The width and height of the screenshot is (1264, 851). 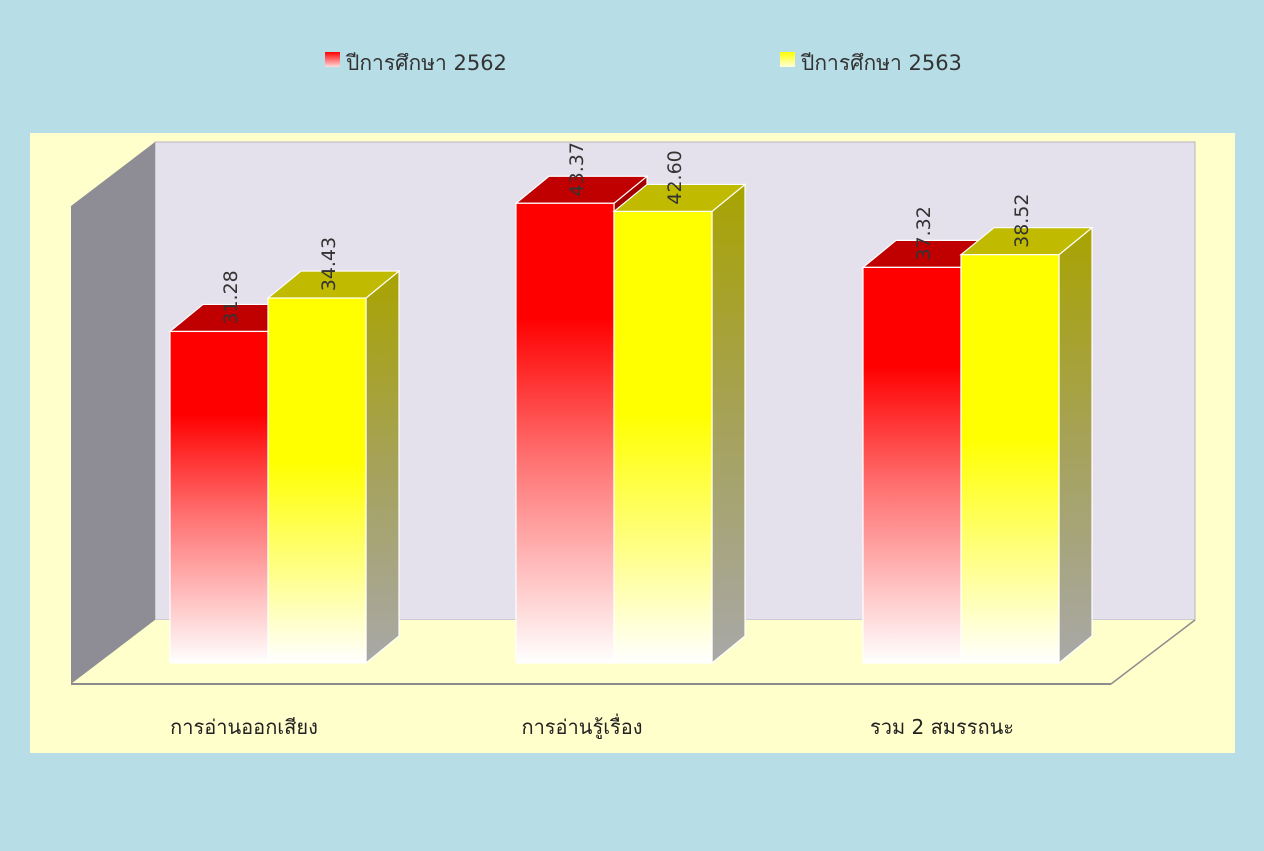 I want to click on x-tick-label: รวม 2 สมรรถนะ, so click(x=942, y=727).